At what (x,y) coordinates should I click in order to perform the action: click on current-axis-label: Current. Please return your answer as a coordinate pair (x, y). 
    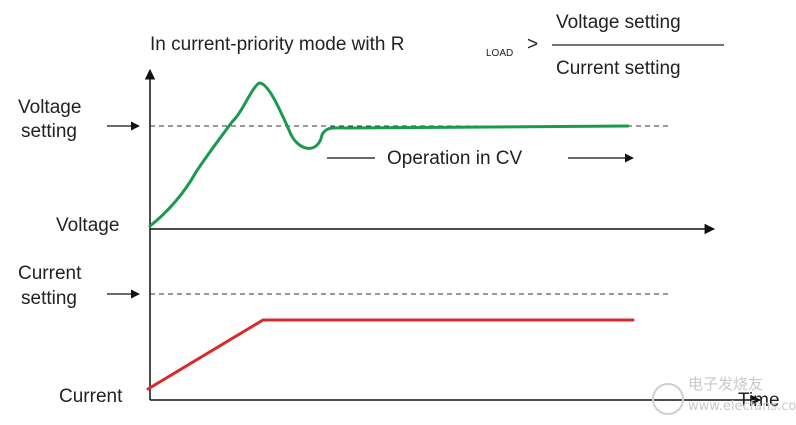
    Looking at the image, I should click on (91, 396).